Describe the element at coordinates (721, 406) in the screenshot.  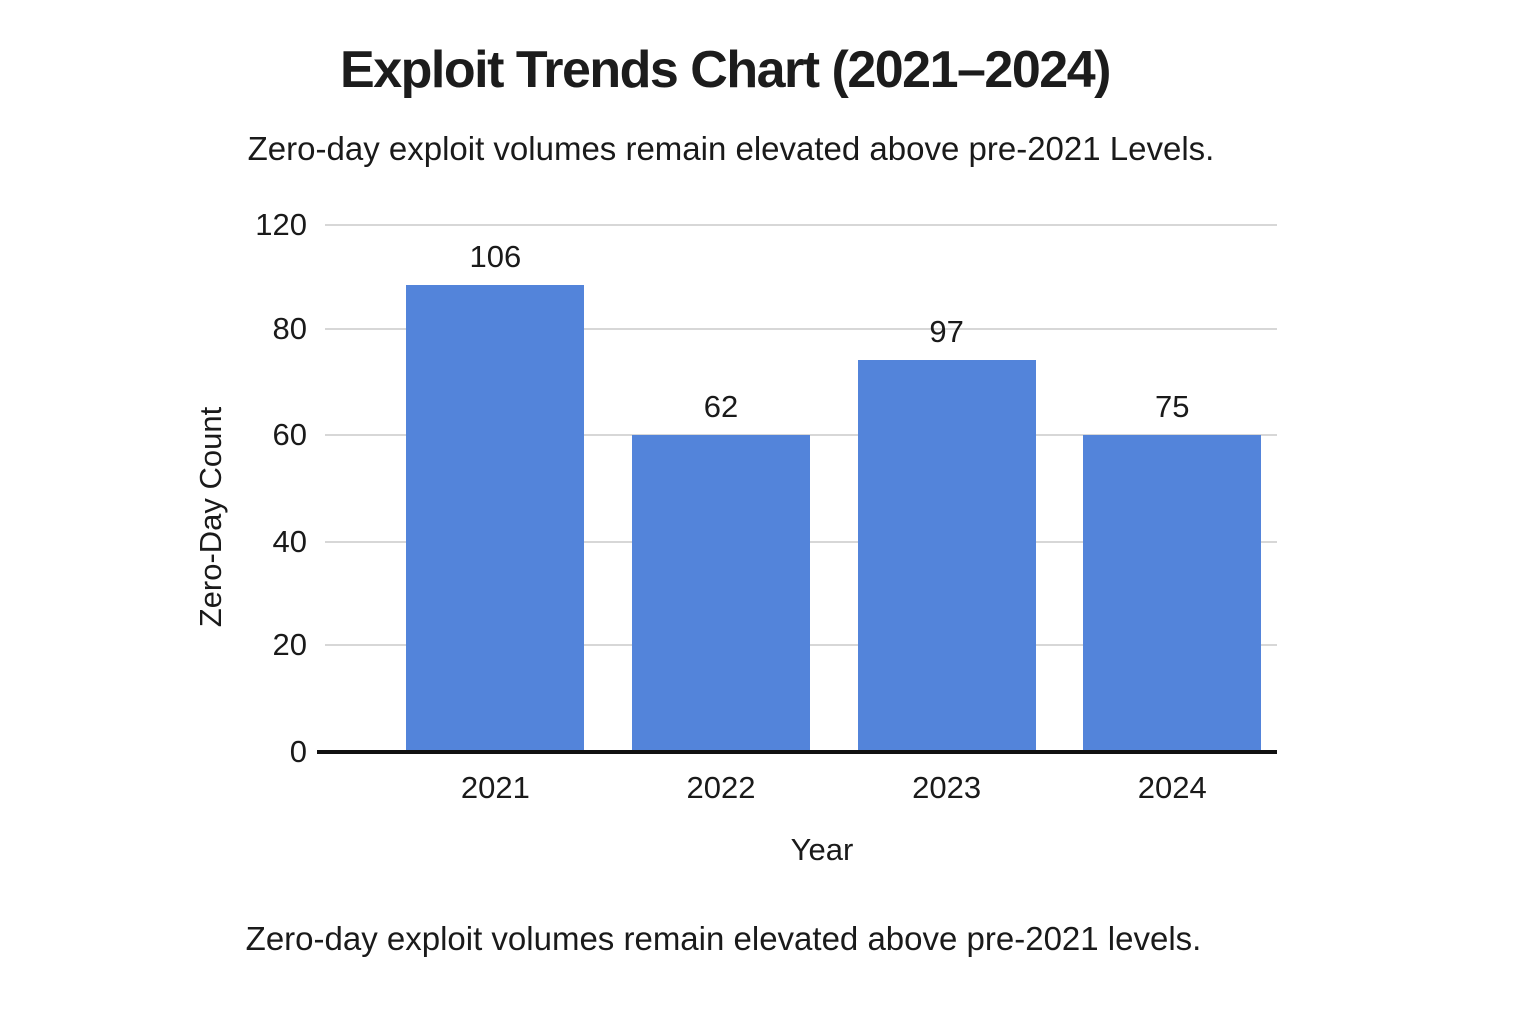
I see `bar-value-label: 62` at that location.